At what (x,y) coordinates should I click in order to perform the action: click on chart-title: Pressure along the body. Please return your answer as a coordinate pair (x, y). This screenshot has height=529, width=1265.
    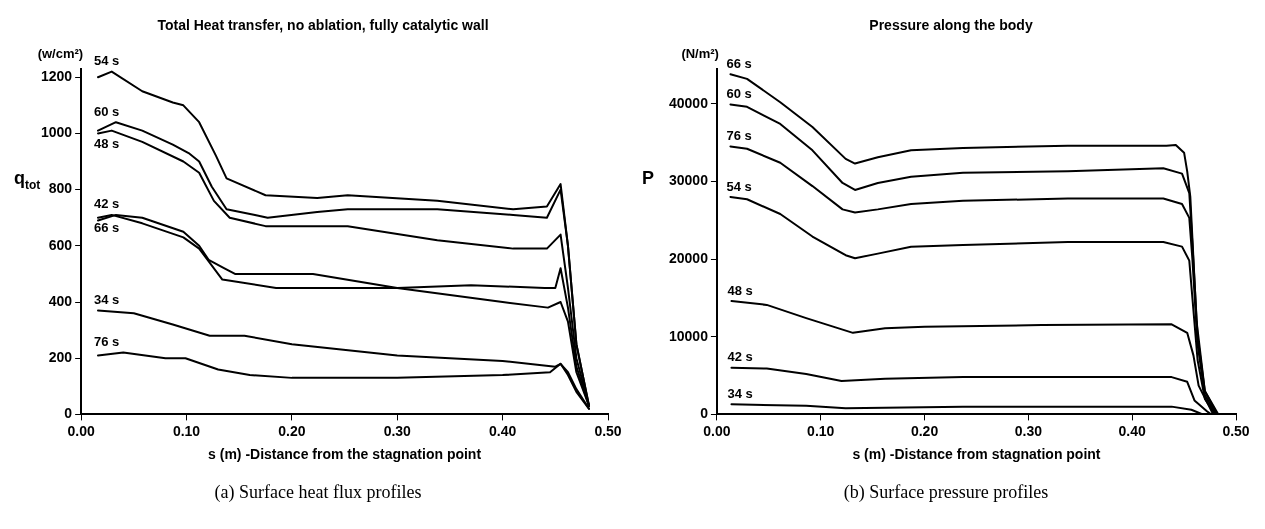
    Looking at the image, I should click on (951, 25).